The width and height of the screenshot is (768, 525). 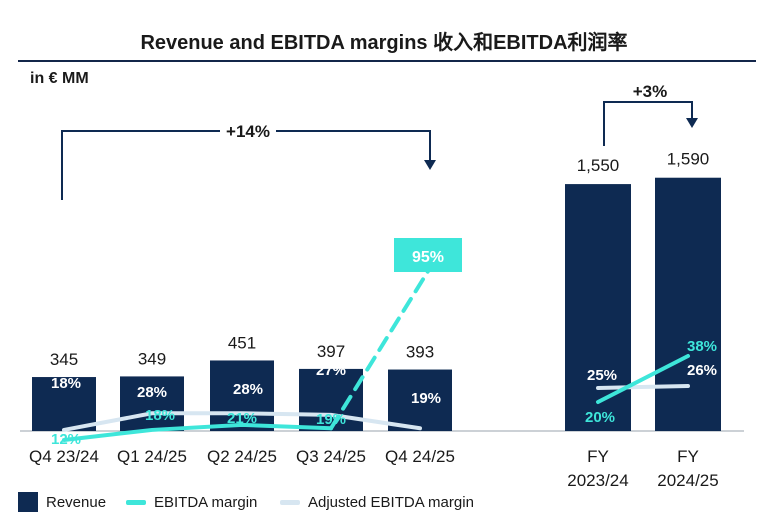 What do you see at coordinates (428, 257) in the screenshot?
I see `ebitda-value-label: 95%` at bounding box center [428, 257].